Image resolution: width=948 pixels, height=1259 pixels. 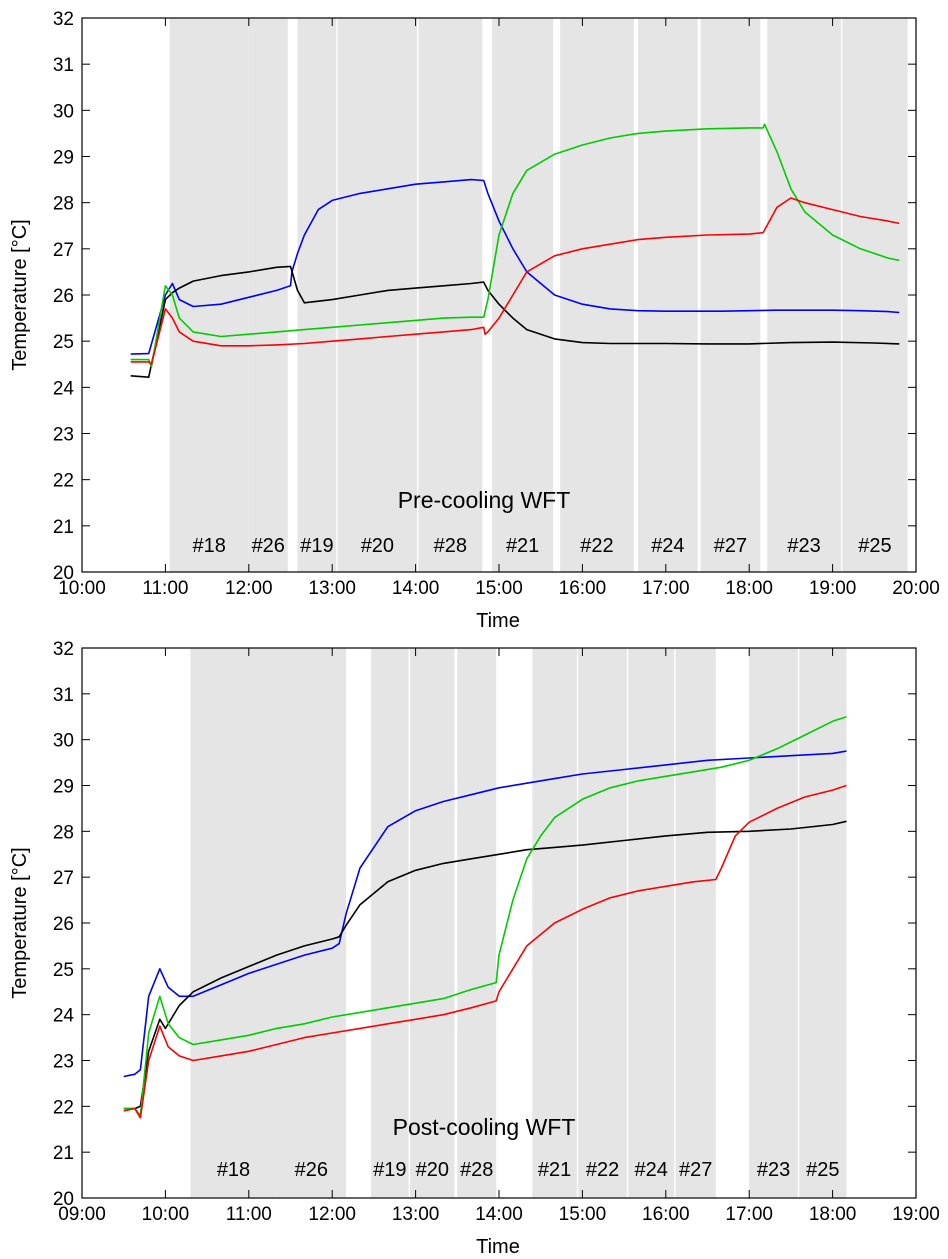 What do you see at coordinates (484, 500) in the screenshot?
I see `panel-title: Pre-cooling WFT` at bounding box center [484, 500].